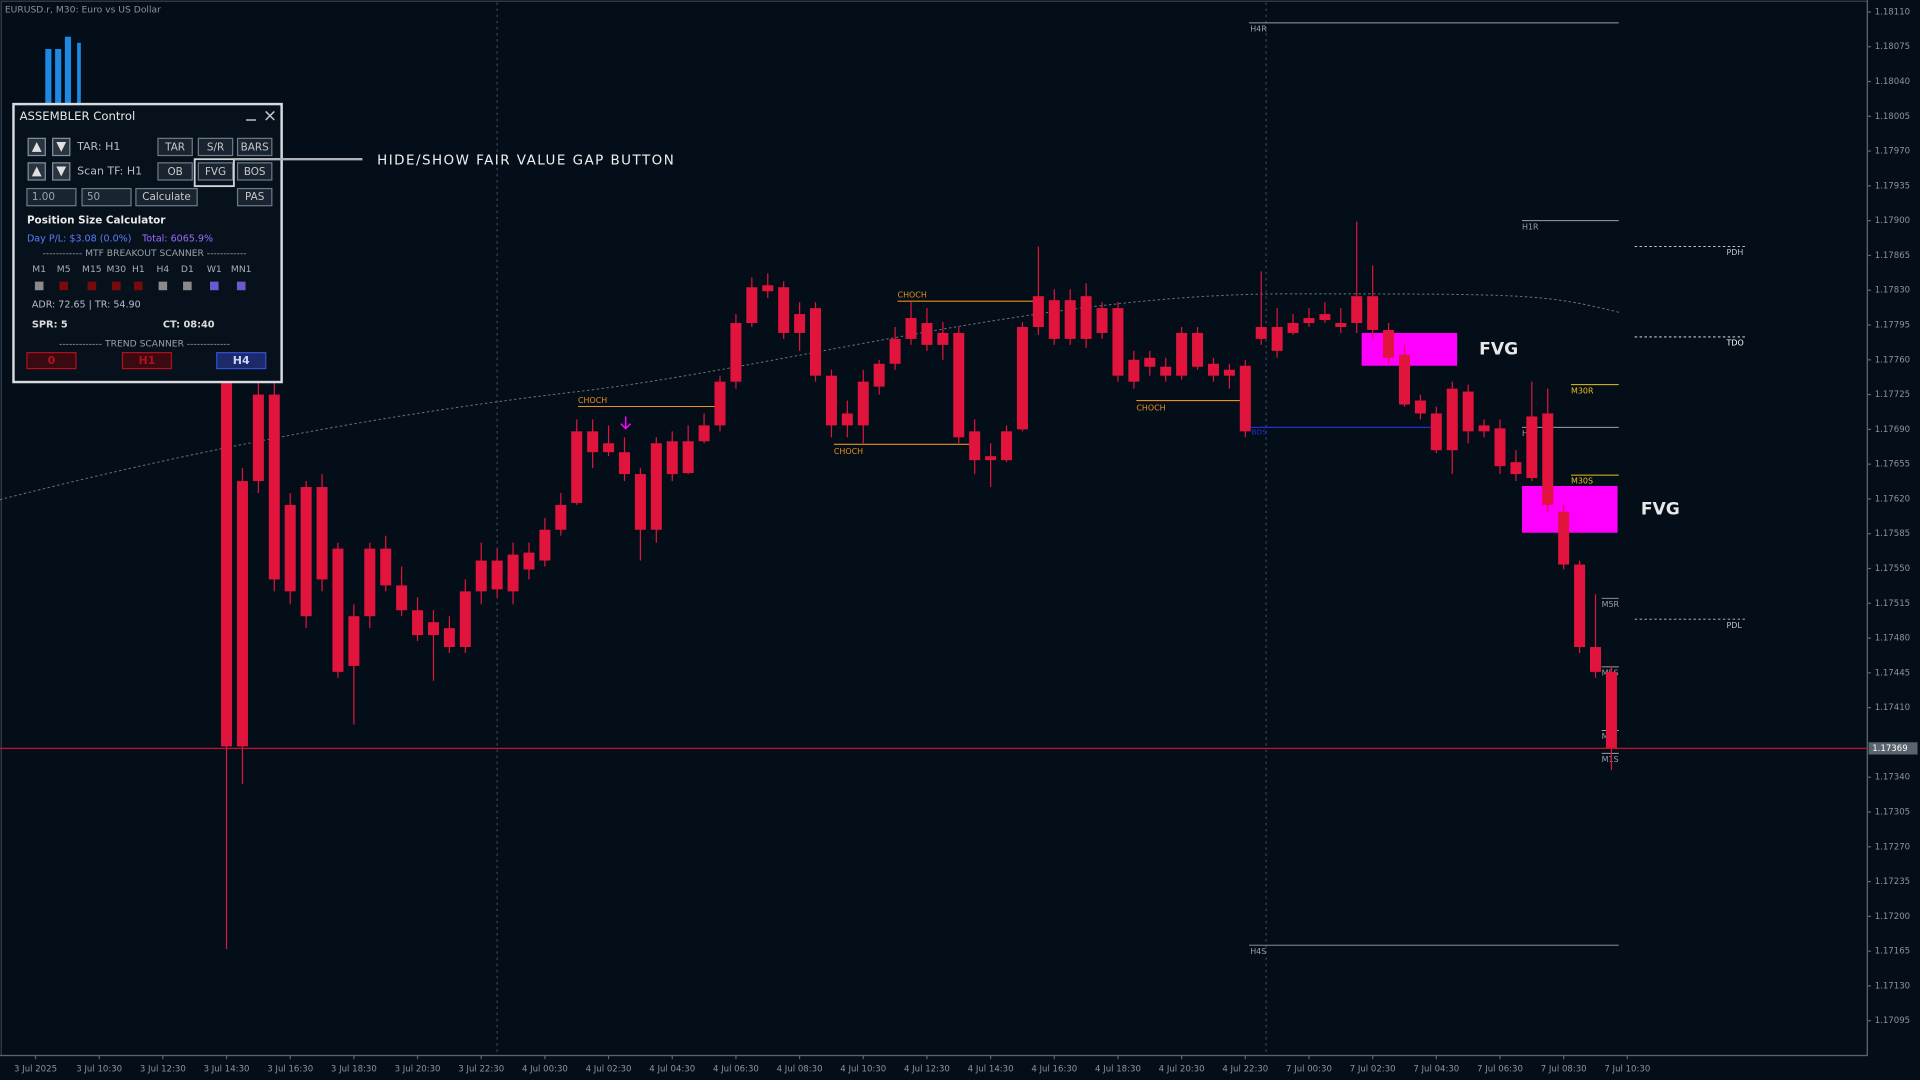 This screenshot has height=1080, width=1920. I want to click on signal-arrow, so click(626, 423).